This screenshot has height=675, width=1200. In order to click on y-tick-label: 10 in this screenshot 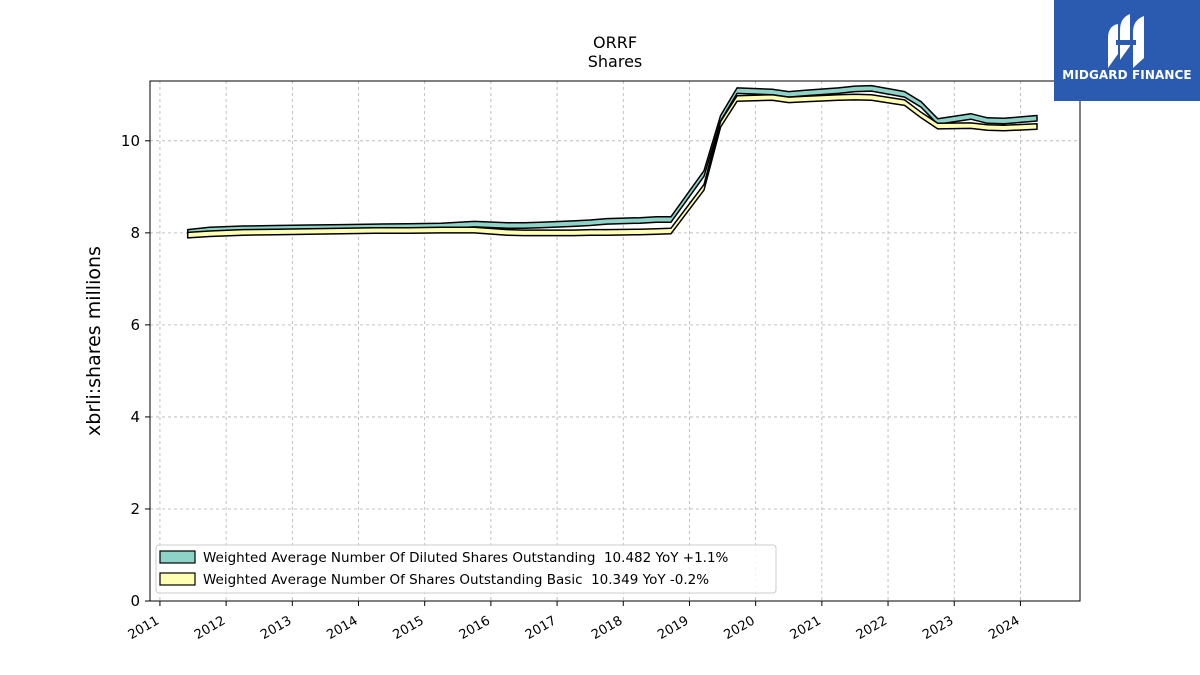, I will do `click(130, 141)`.